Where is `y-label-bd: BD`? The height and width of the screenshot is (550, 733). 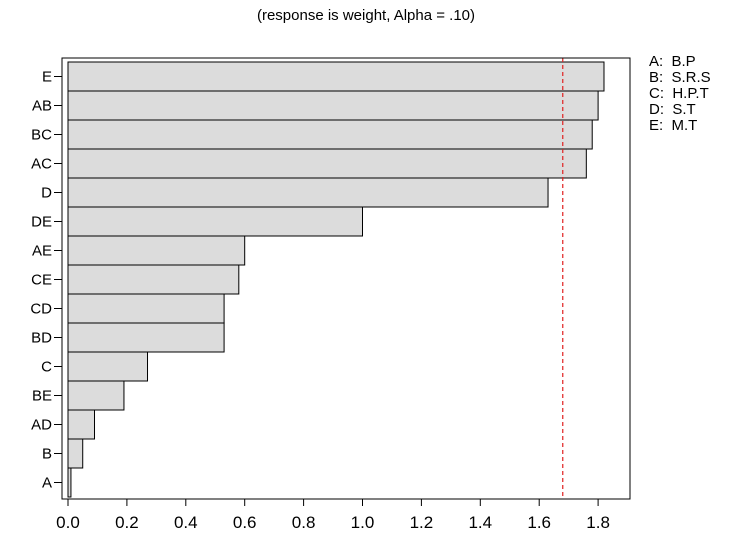 y-label-bd: BD is located at coordinates (41, 338).